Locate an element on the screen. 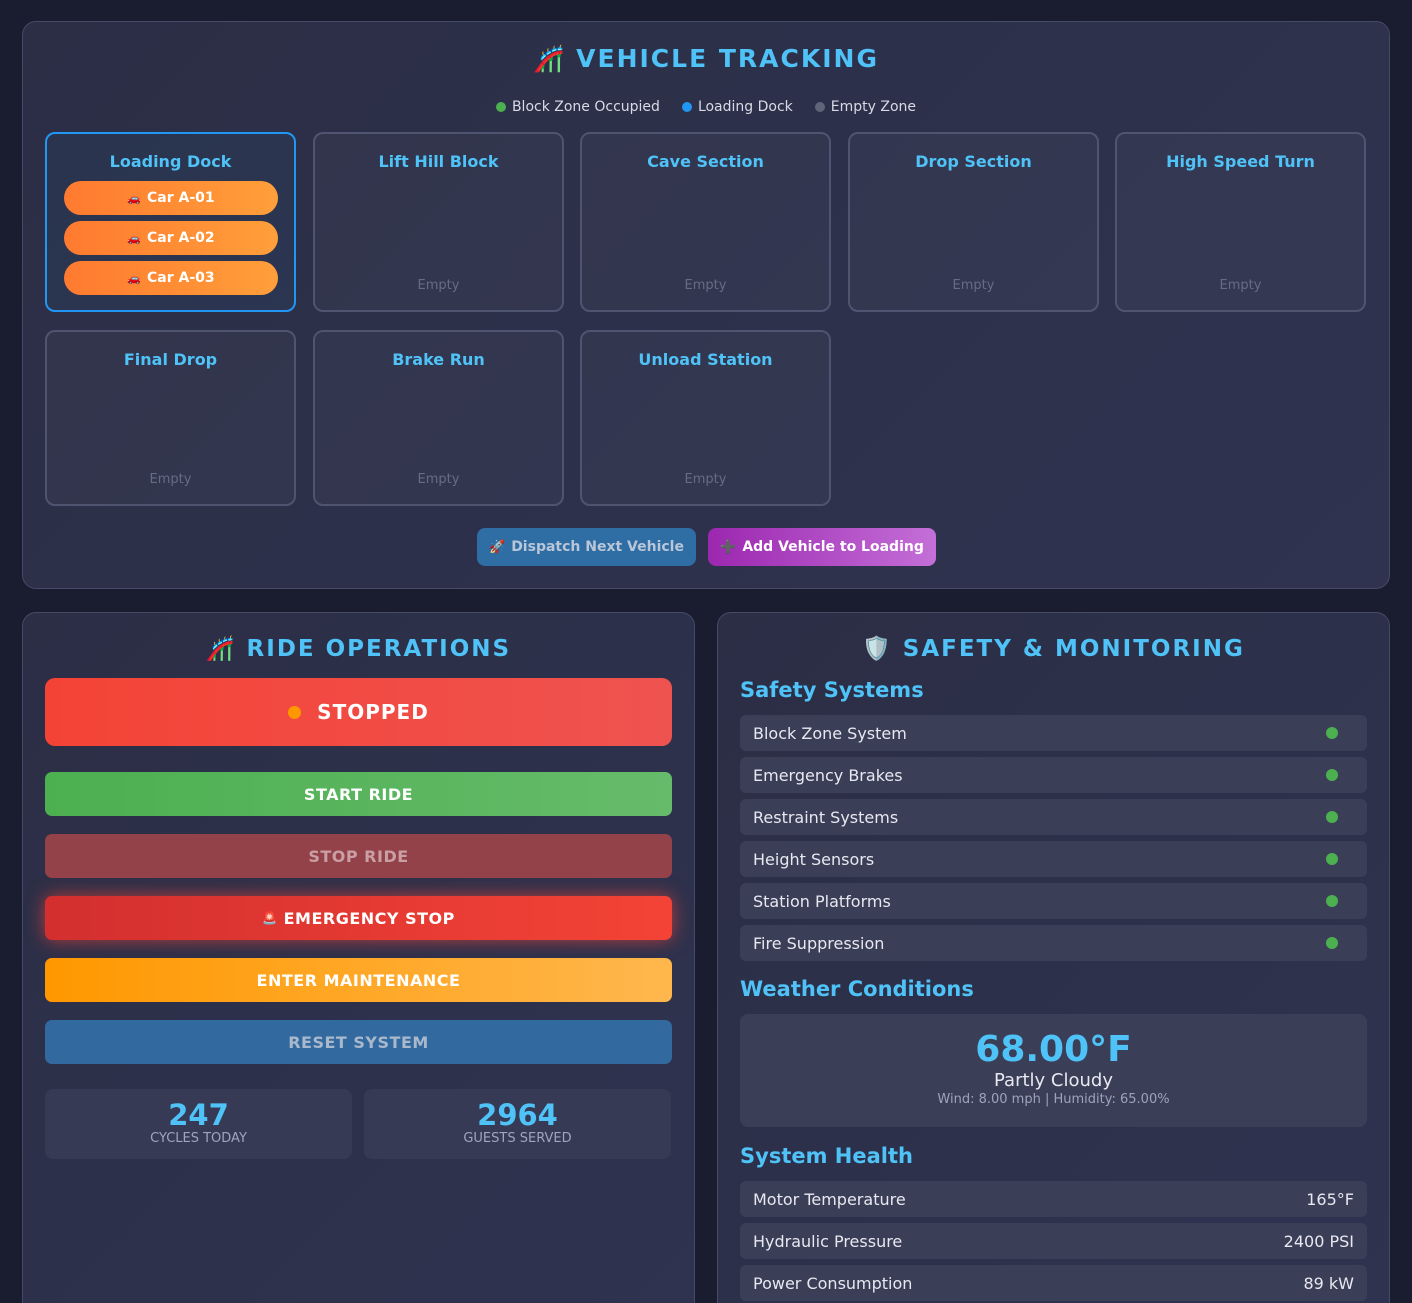  zone-name: Final Drop is located at coordinates (170, 359).